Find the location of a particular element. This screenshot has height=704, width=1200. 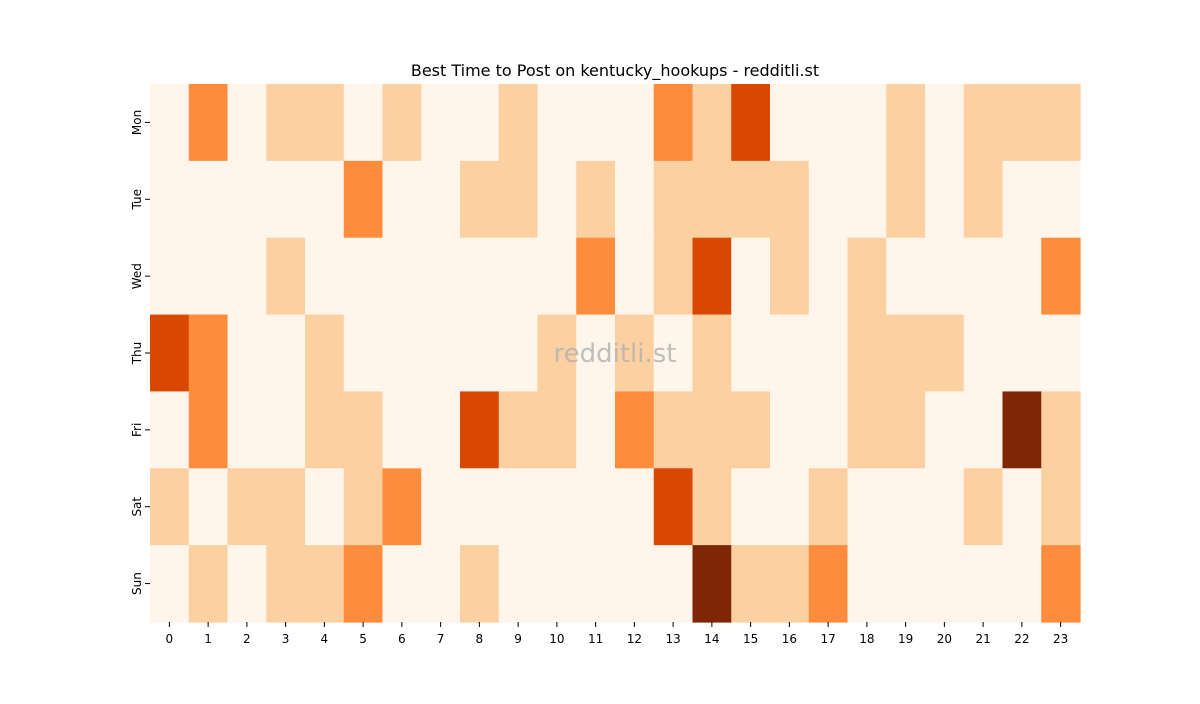

x-tick-label: 8 is located at coordinates (480, 639).